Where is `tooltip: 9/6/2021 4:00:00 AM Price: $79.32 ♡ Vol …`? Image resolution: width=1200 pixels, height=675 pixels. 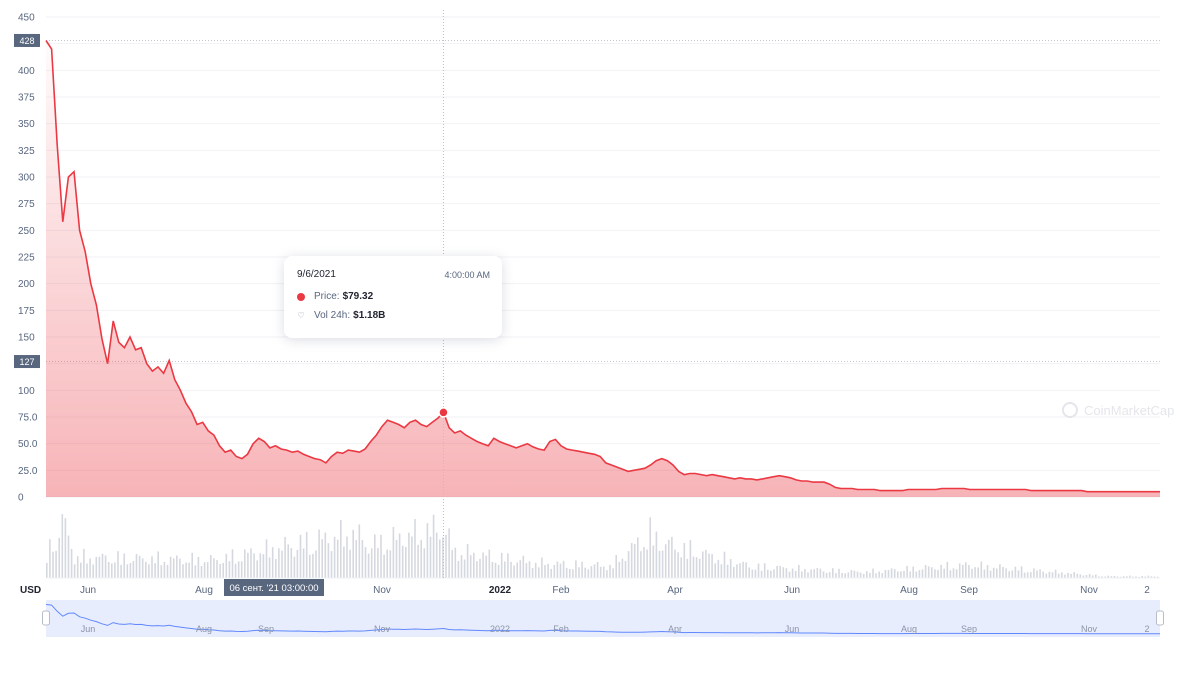 tooltip: 9/6/2021 4:00:00 AM Price: $79.32 ♡ Vol … is located at coordinates (393, 297).